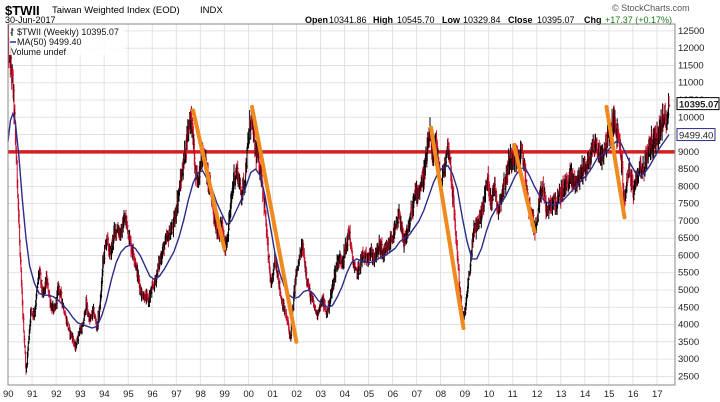 The width and height of the screenshot is (720, 402). Describe the element at coordinates (688, 221) in the screenshot. I see `y-tick-label-7000: 7000` at that location.